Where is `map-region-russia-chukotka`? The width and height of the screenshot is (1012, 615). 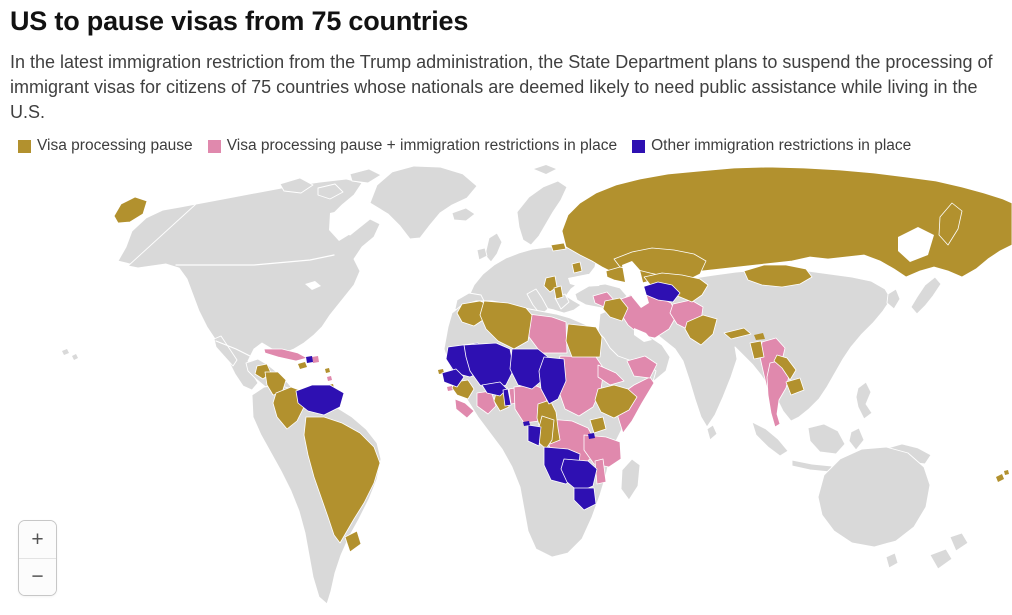 map-region-russia-chukotka is located at coordinates (130, 210).